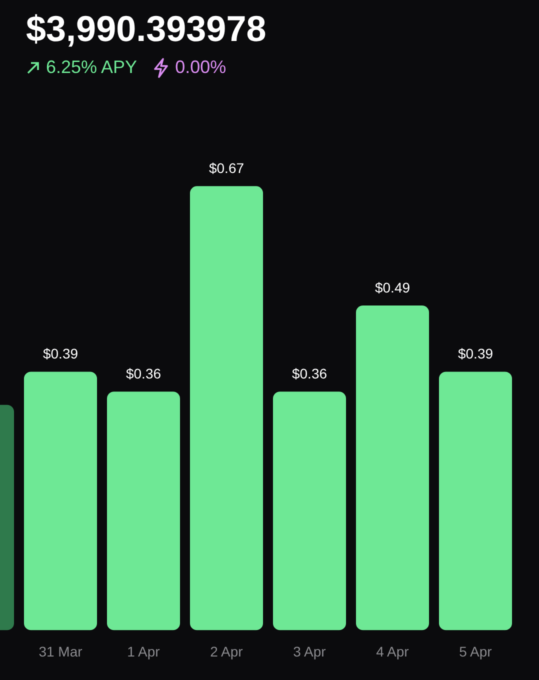 The image size is (539, 680). I want to click on chart-title: $3,990.393978, so click(146, 29).